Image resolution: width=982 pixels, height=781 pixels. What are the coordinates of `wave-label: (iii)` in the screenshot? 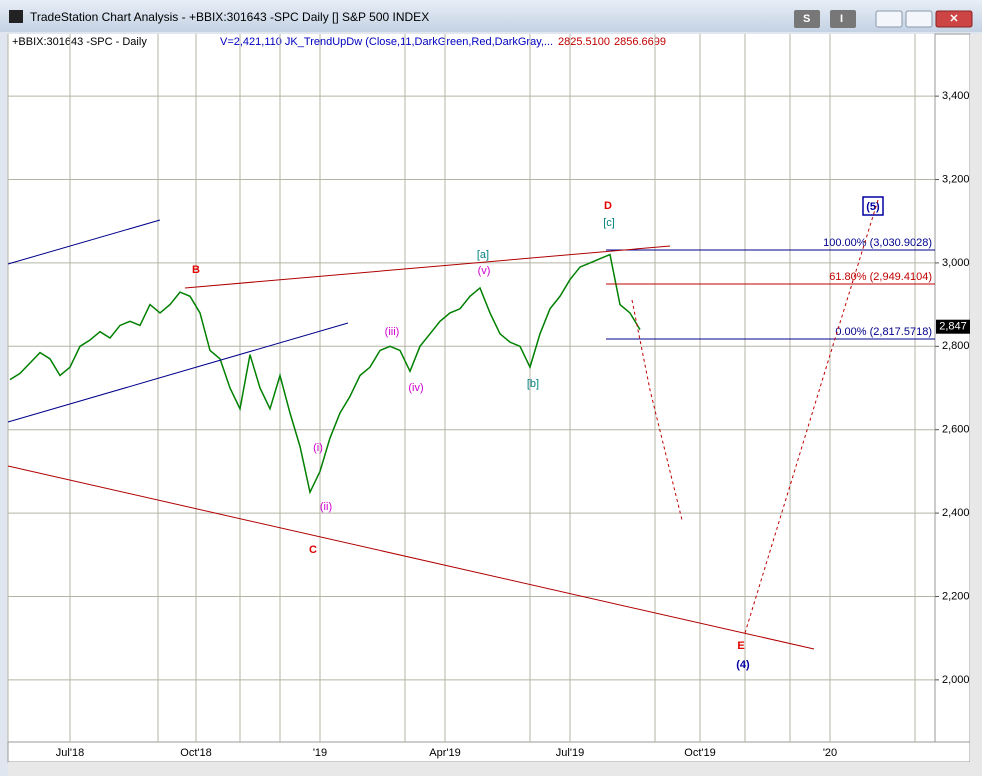 It's located at (392, 332).